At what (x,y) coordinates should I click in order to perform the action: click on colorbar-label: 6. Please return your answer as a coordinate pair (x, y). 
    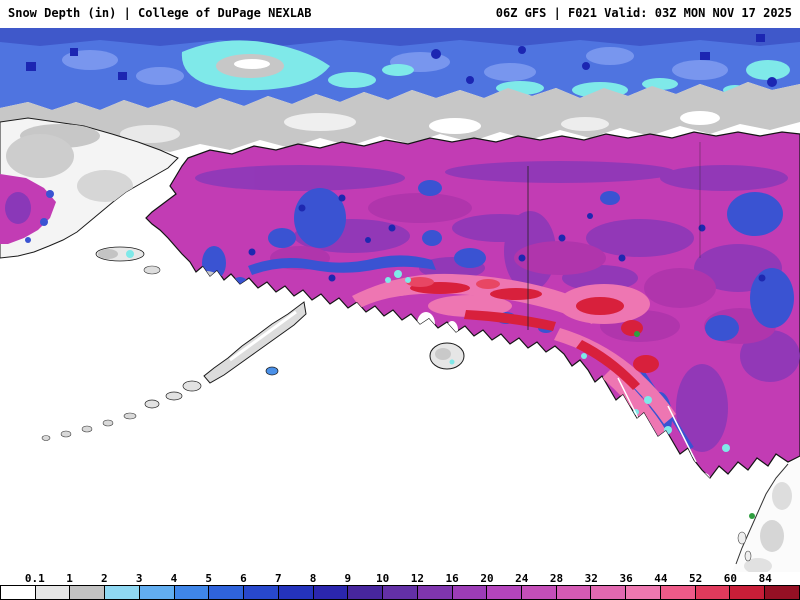
    Looking at the image, I should click on (243, 578).